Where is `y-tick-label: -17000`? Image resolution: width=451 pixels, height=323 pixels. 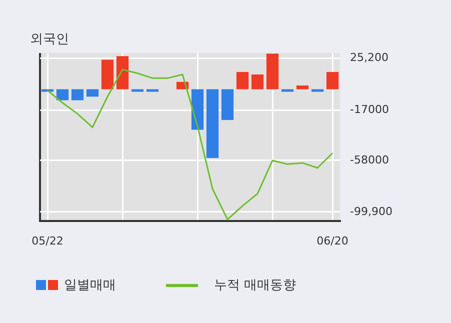
y-tick-label: -17000 is located at coordinates (369, 109).